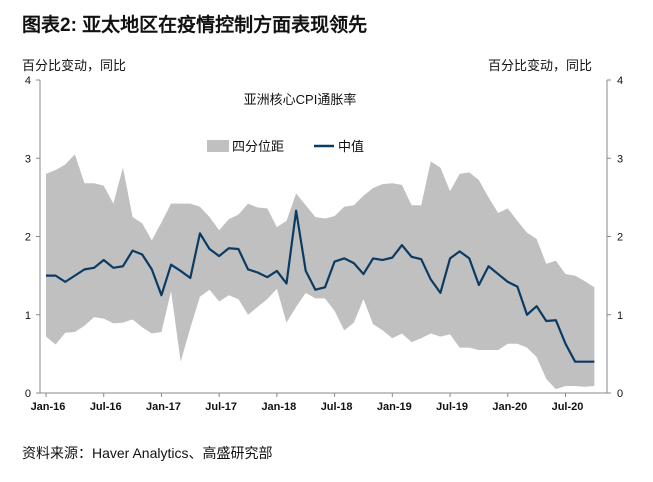 The width and height of the screenshot is (653, 482). I want to click on x-tick-label: Jan-20, so click(509, 407).